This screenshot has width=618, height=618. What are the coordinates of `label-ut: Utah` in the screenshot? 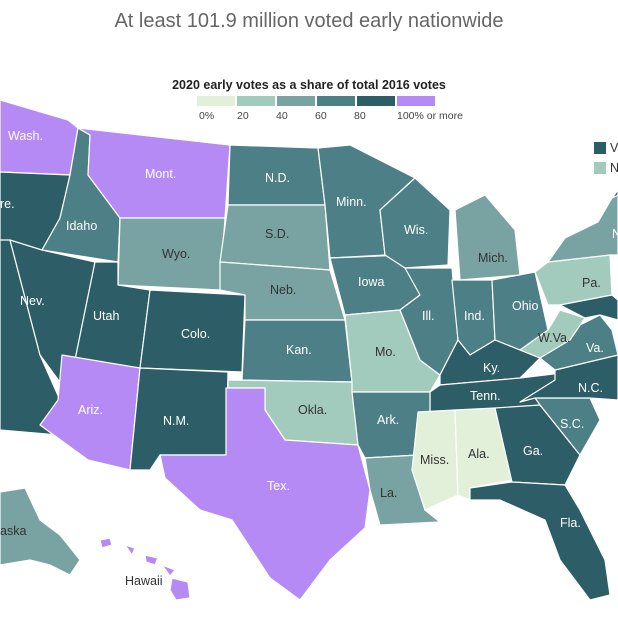 It's located at (106, 316).